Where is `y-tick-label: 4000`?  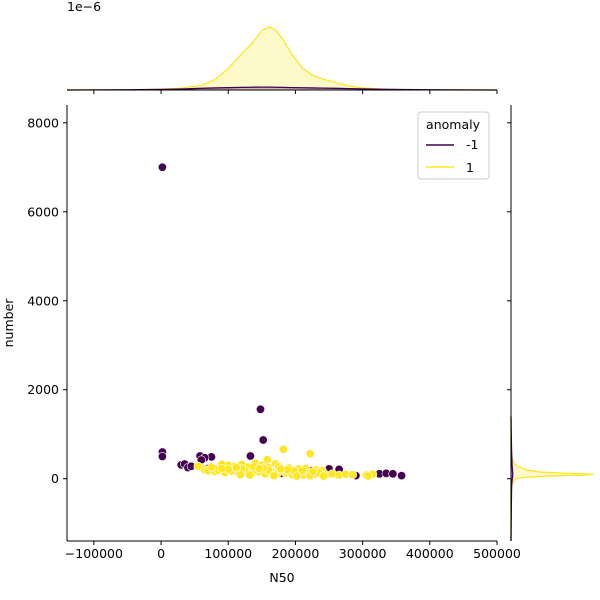
y-tick-label: 4000 is located at coordinates (43, 300).